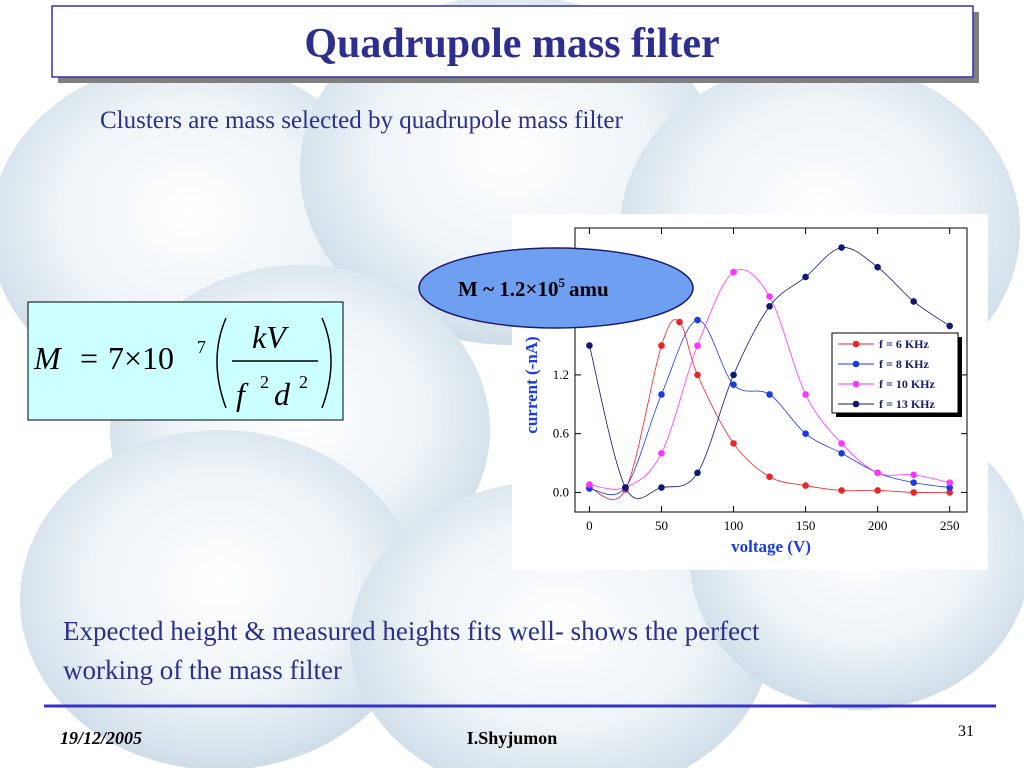 This screenshot has width=1024, height=773. Describe the element at coordinates (806, 525) in the screenshot. I see `x-tick-label: 150` at that location.